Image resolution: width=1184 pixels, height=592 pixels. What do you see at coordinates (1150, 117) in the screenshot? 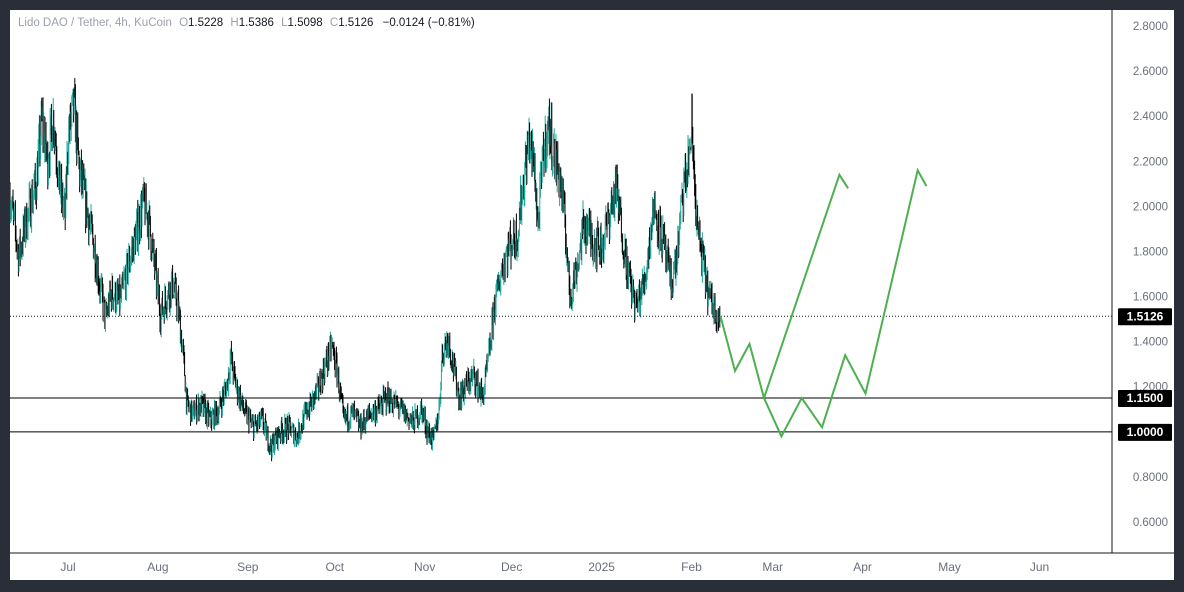
I see `price-tick-label: 2.4000` at bounding box center [1150, 117].